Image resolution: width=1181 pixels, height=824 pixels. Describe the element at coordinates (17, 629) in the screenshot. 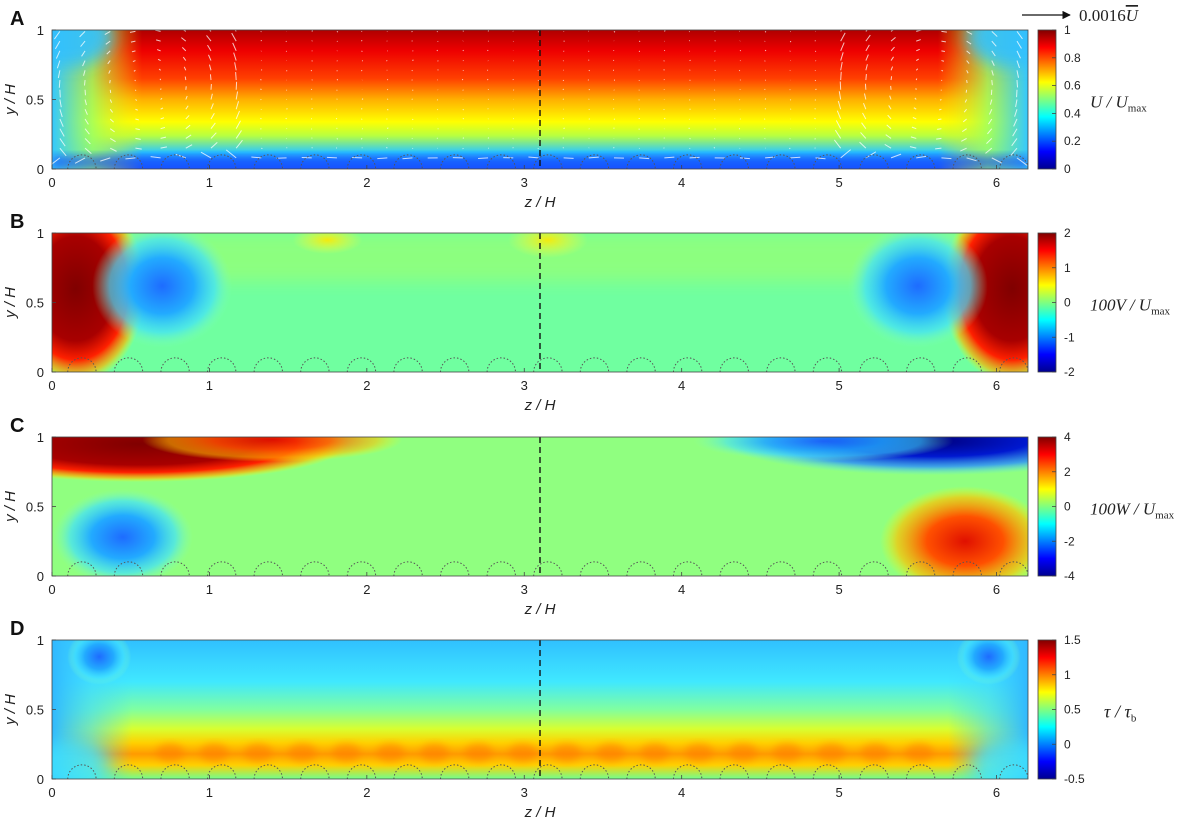

I see `panel-label: D` at that location.